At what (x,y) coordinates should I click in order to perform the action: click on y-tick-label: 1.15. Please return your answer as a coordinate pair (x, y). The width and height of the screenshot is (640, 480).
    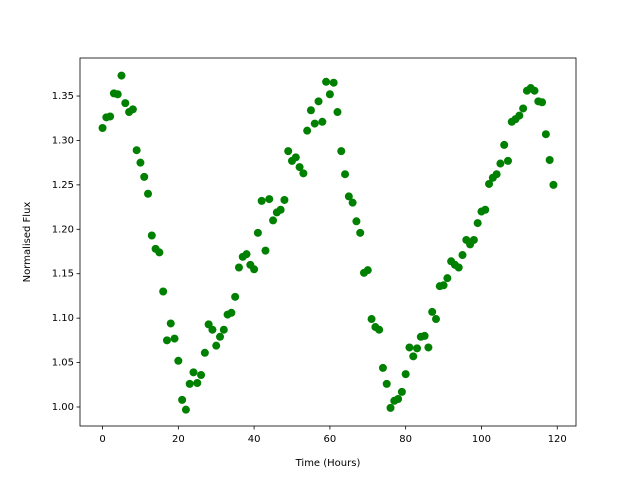
    Looking at the image, I should click on (63, 274).